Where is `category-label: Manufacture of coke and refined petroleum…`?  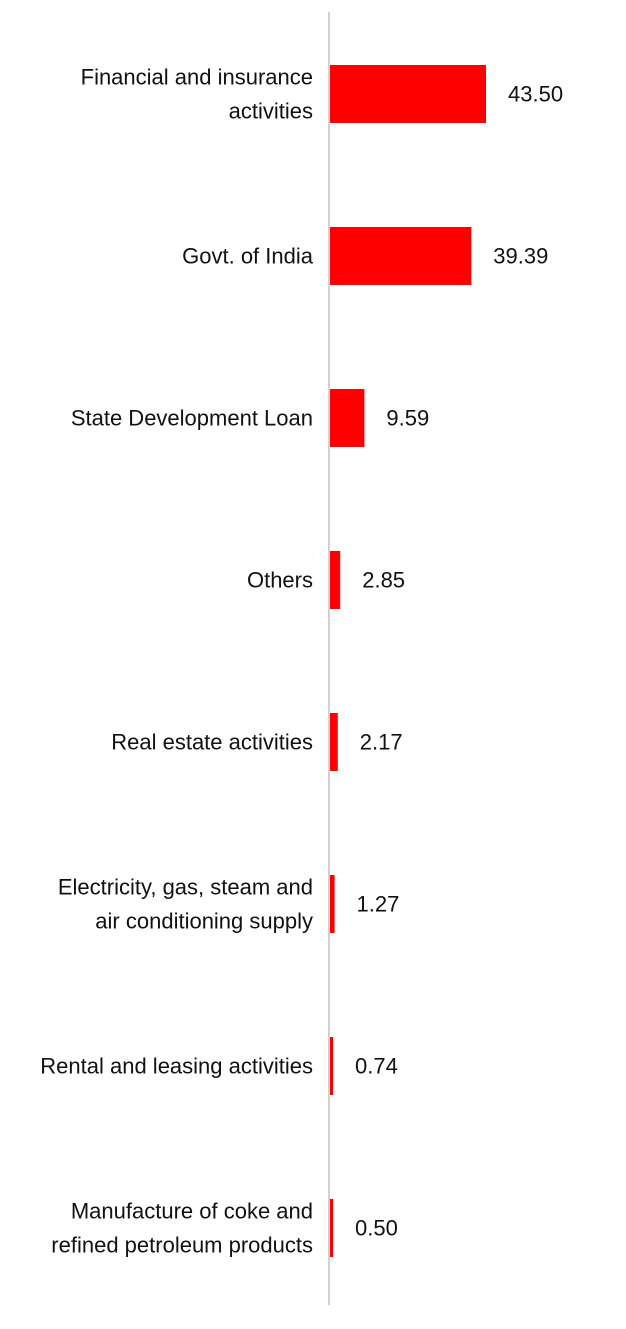 category-label: Manufacture of coke and refined petroleum… is located at coordinates (182, 1228).